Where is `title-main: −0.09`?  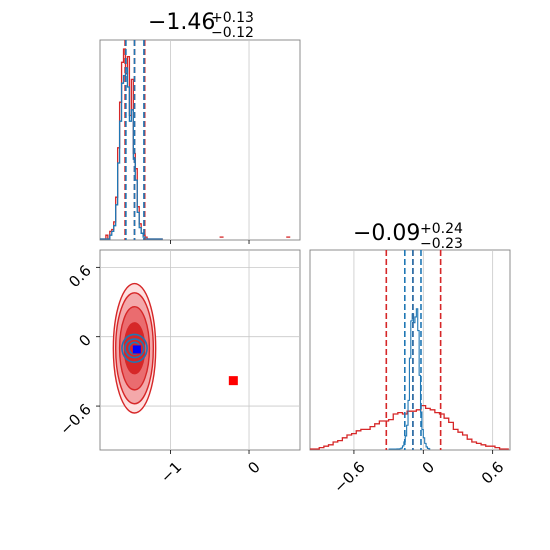
title-main: −0.09 is located at coordinates (386, 233).